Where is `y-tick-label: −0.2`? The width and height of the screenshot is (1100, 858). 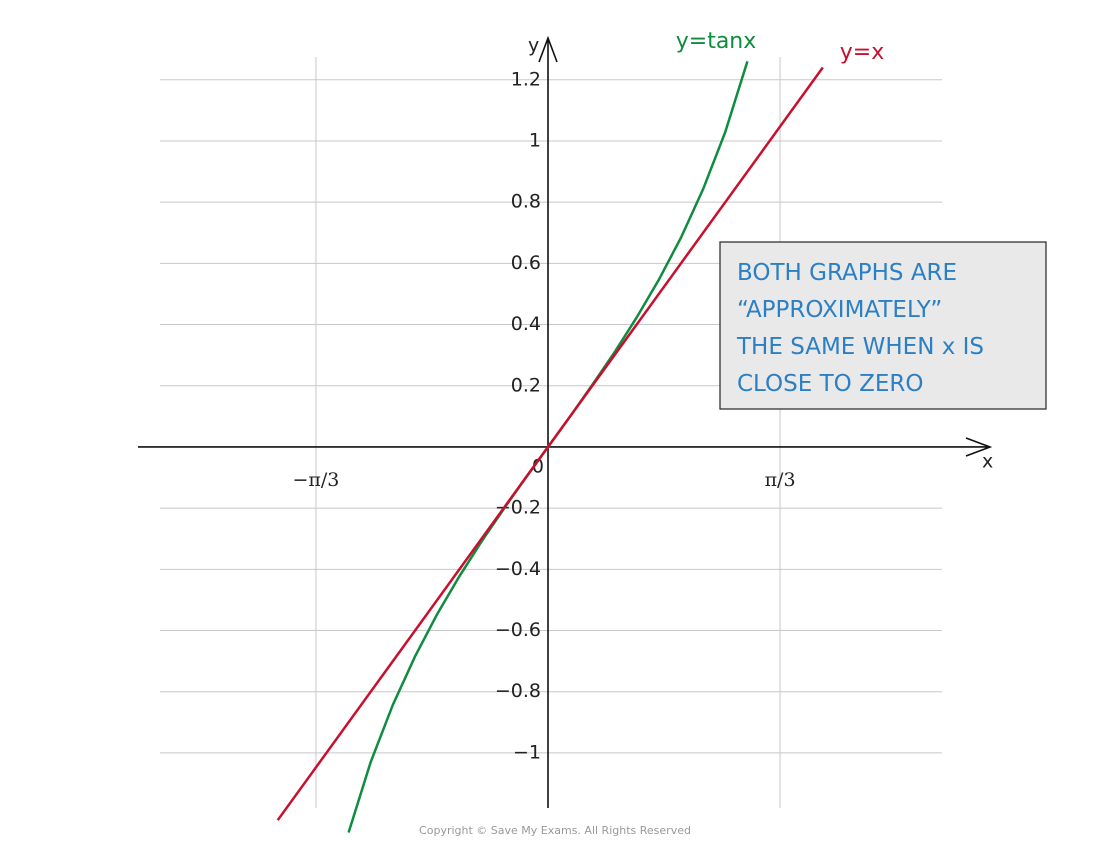 y-tick-label: −0.2 is located at coordinates (518, 508).